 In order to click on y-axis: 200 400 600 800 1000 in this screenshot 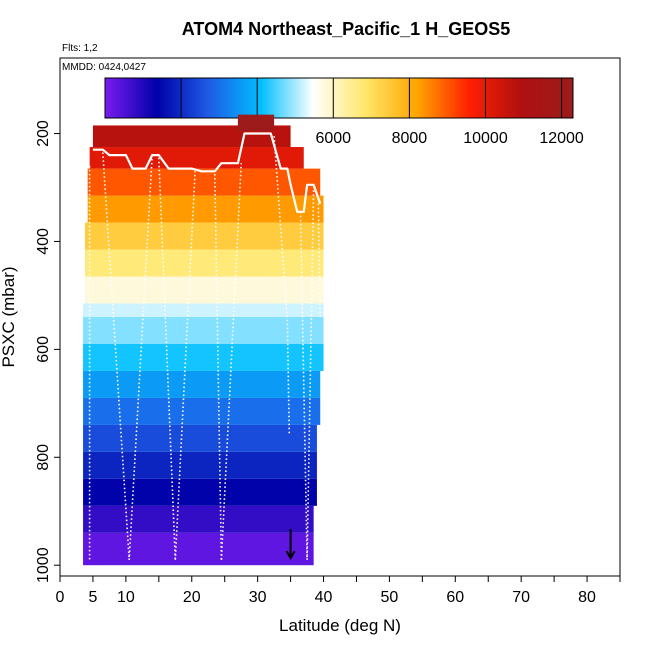, I will do `click(47, 351)`.